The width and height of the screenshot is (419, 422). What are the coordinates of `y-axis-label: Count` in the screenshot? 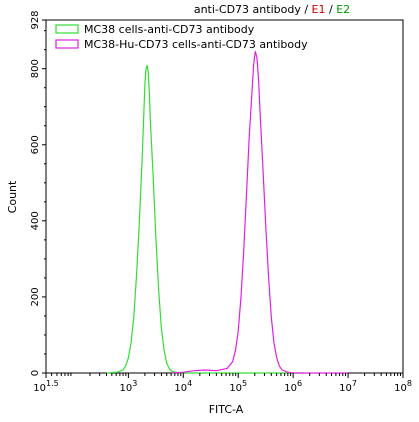 It's located at (12, 196).